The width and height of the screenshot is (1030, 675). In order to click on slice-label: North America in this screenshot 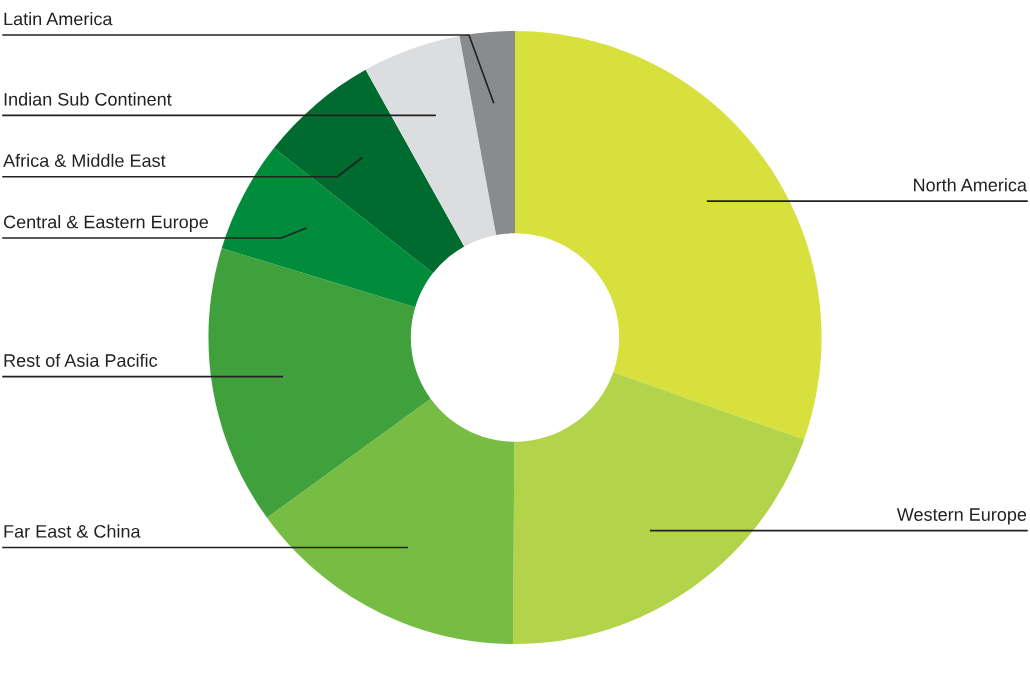, I will do `click(970, 185)`.